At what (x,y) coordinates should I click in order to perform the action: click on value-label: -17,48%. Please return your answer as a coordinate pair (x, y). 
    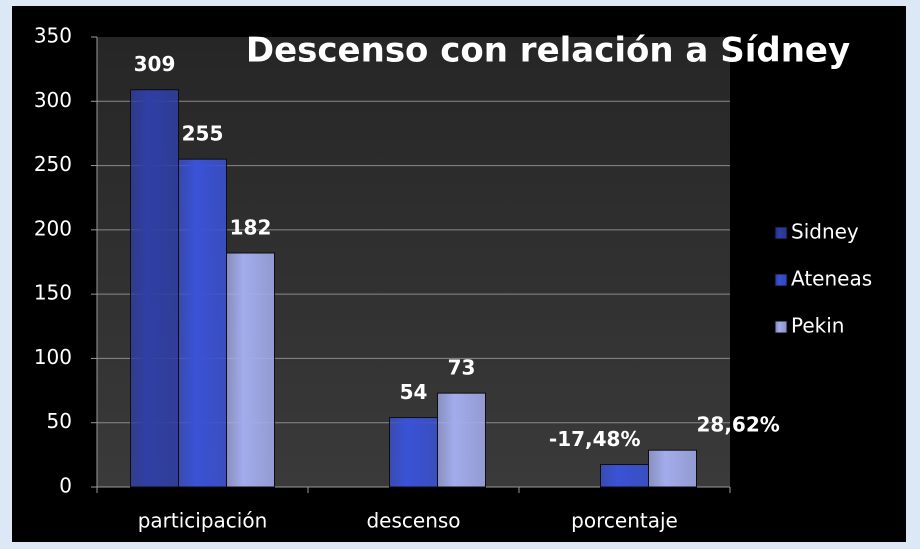
    Looking at the image, I should click on (595, 439).